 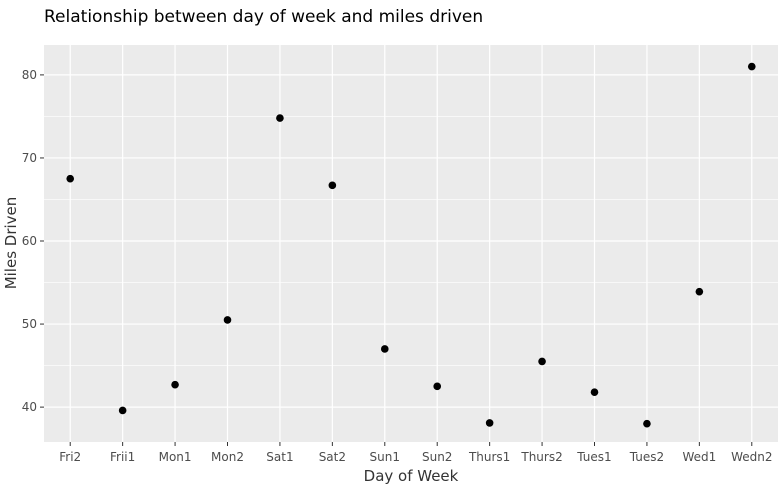 What do you see at coordinates (70, 457) in the screenshot?
I see `x-tick-label: Fri2` at bounding box center [70, 457].